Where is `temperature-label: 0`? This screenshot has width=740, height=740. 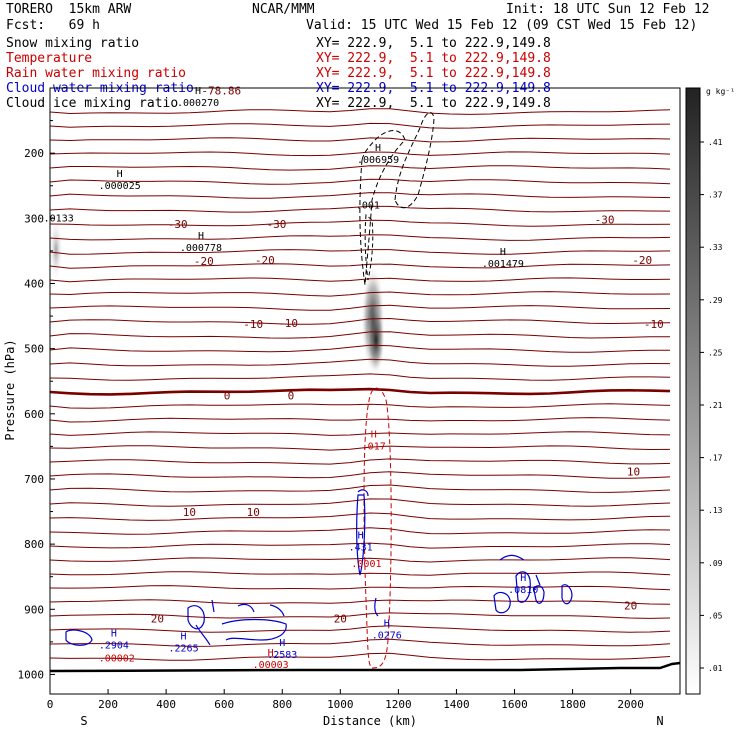
temperature-label: 0 is located at coordinates (291, 395).